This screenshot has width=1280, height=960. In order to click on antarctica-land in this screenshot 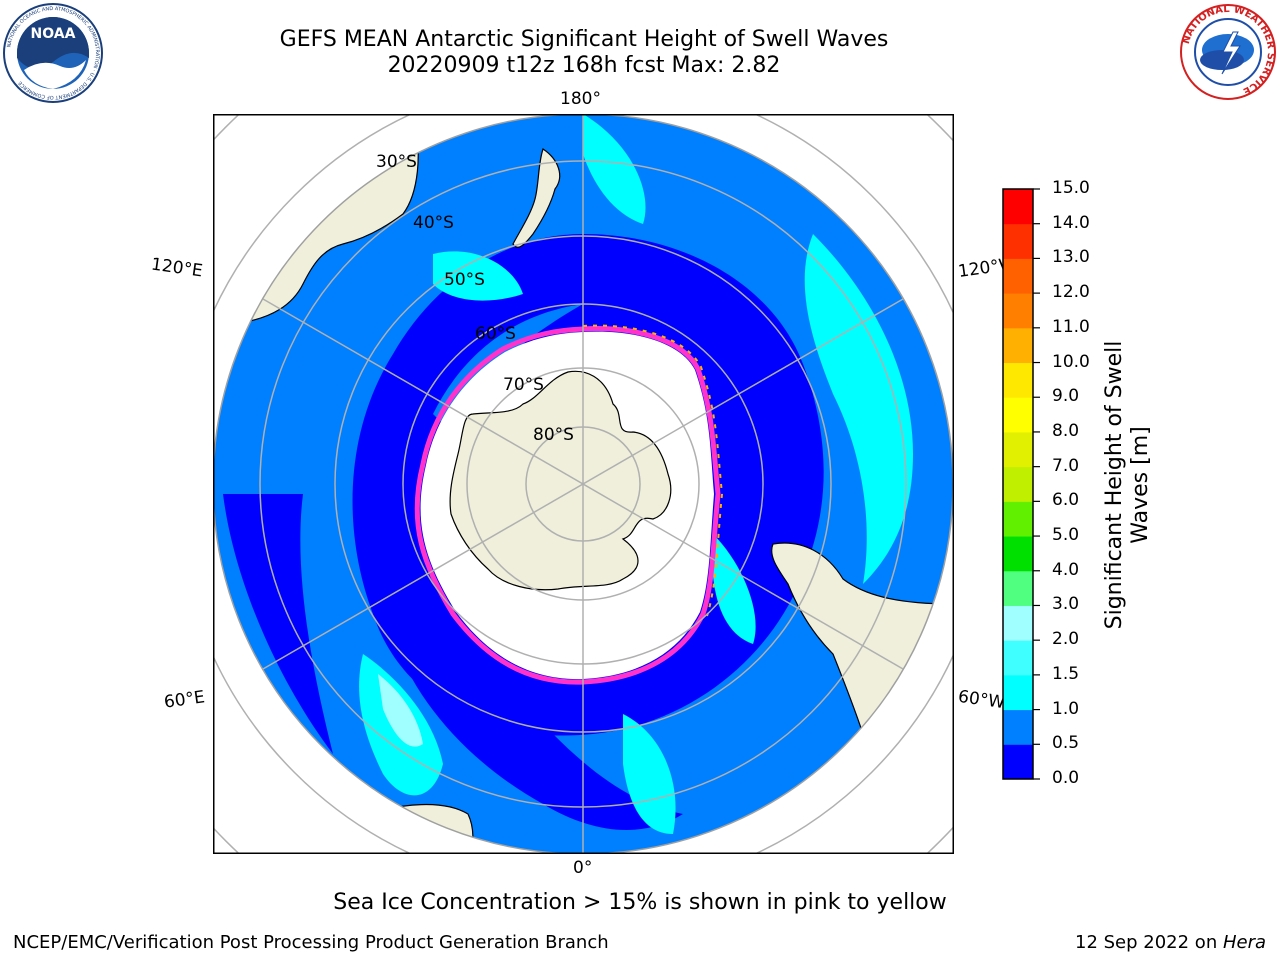, I will do `click(560, 480)`.